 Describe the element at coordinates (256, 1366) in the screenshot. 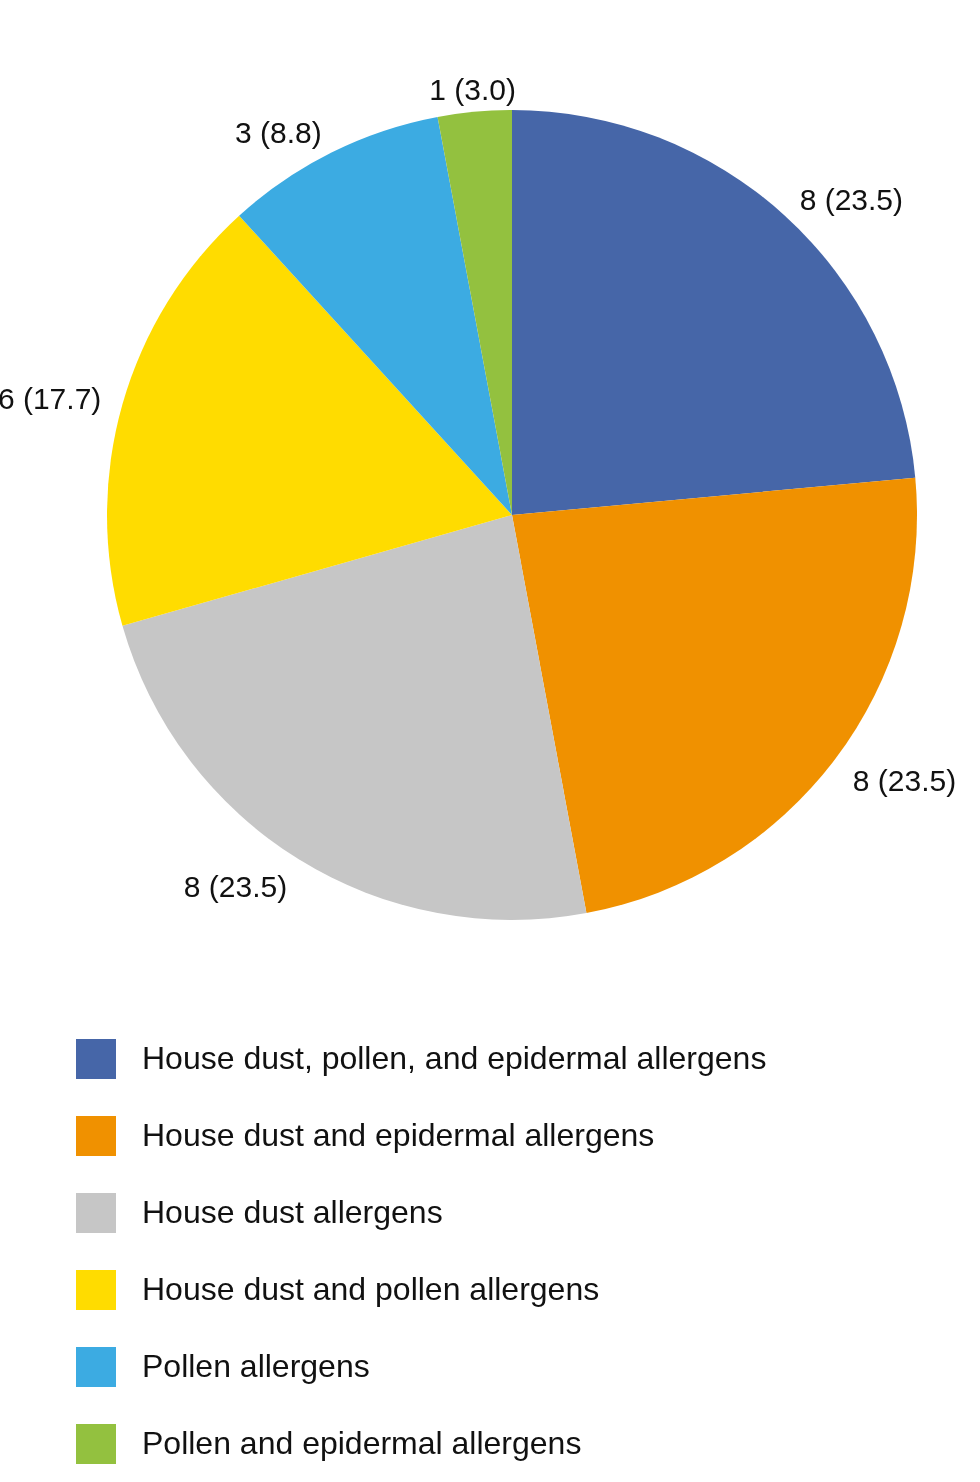

I see `legend-label: Pollen allergens` at that location.